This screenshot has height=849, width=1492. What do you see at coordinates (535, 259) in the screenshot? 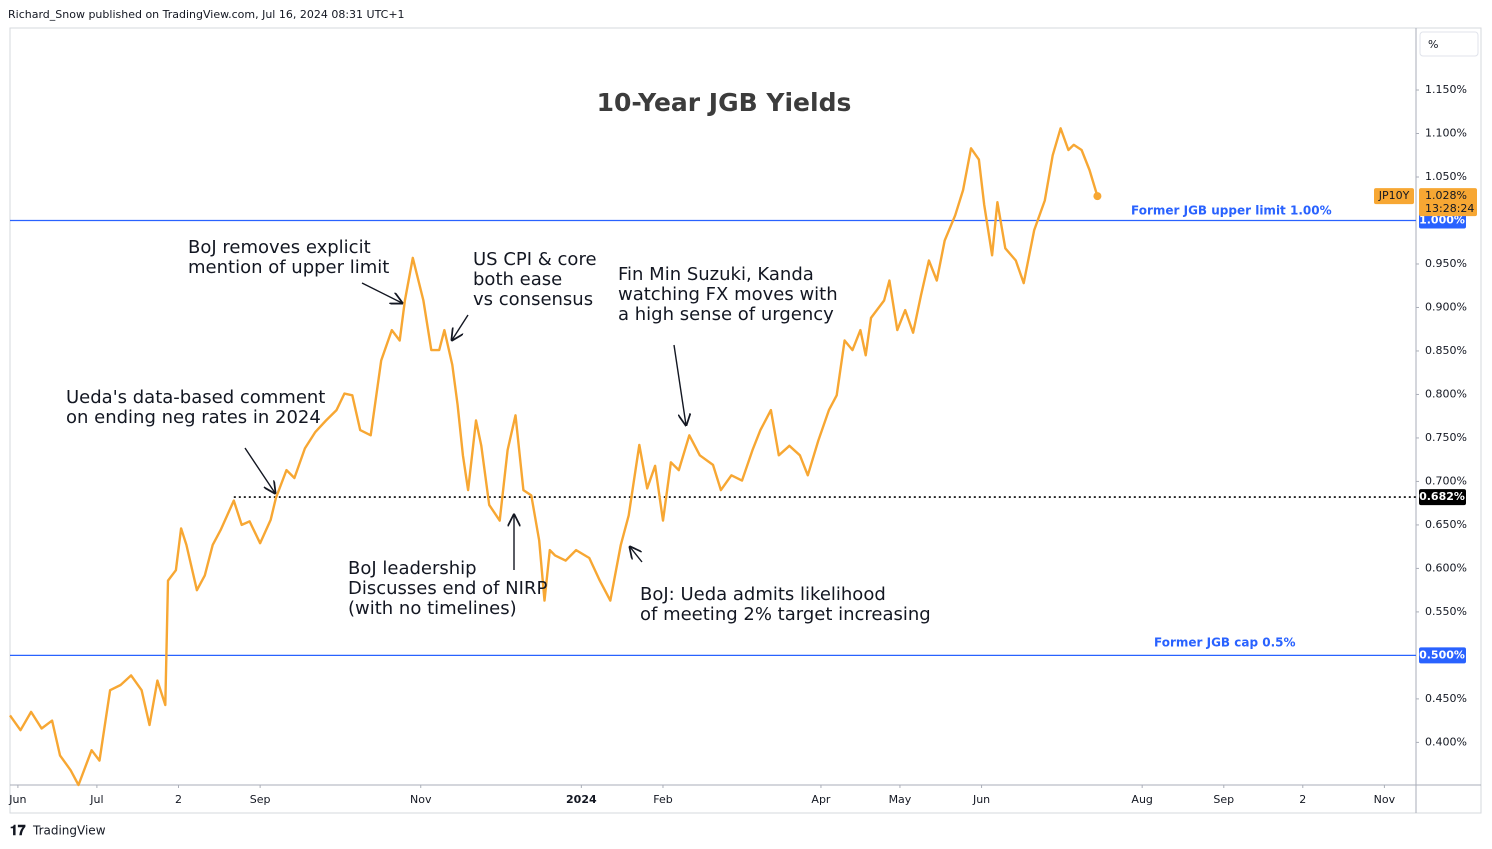
I see `annotation: US CPI & core` at bounding box center [535, 259].